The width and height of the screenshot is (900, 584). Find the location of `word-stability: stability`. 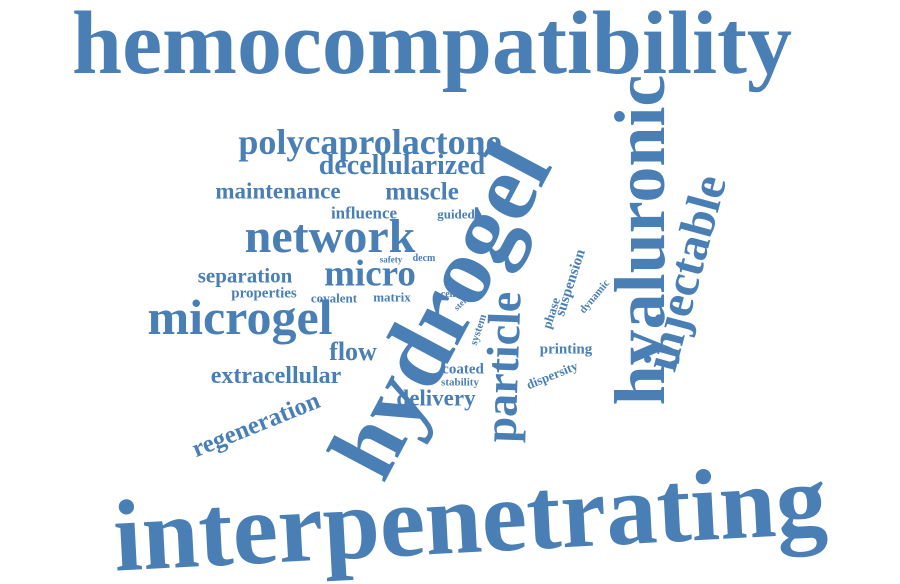

word-stability: stability is located at coordinates (460, 382).